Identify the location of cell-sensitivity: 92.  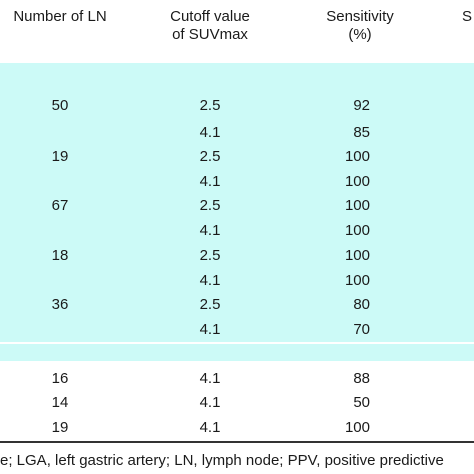
(361, 105).